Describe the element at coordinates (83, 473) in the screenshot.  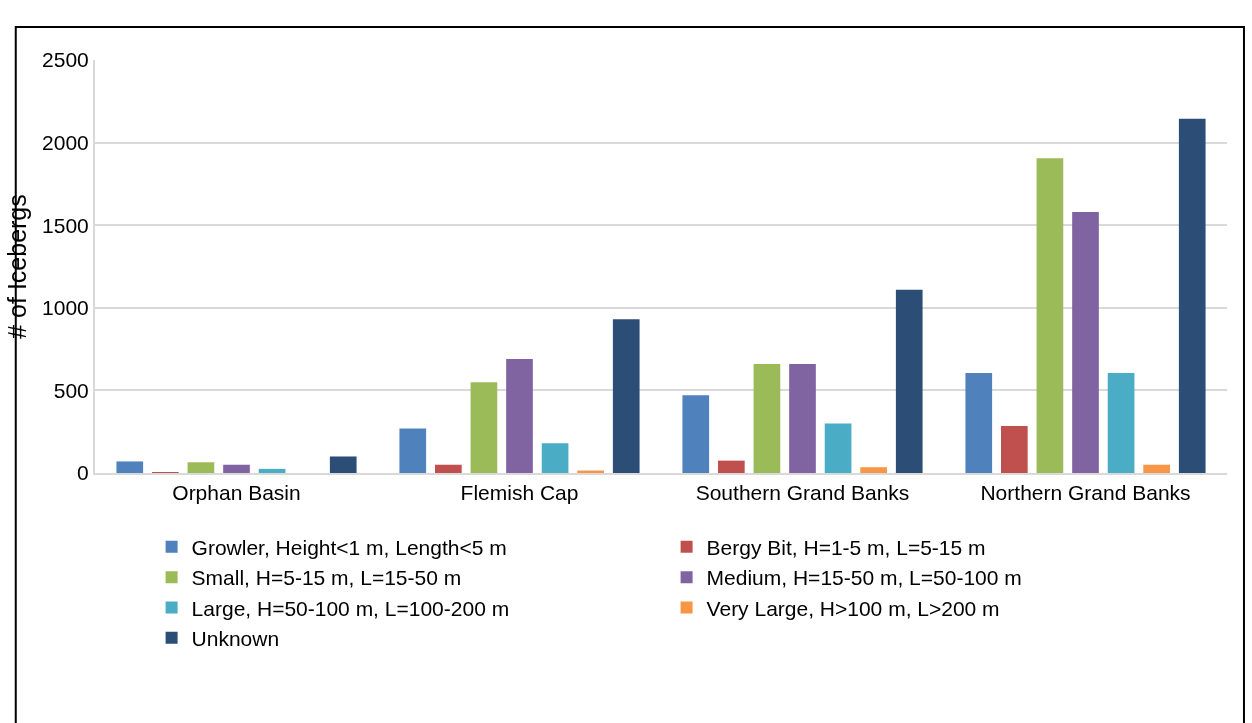
I see `y-tick-label: 0` at that location.